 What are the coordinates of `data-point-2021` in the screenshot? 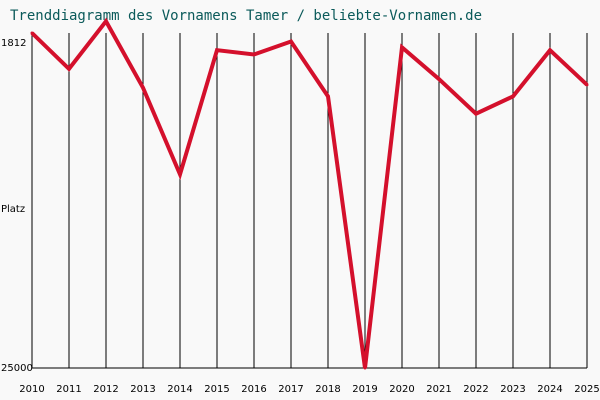 It's located at (439, 79).